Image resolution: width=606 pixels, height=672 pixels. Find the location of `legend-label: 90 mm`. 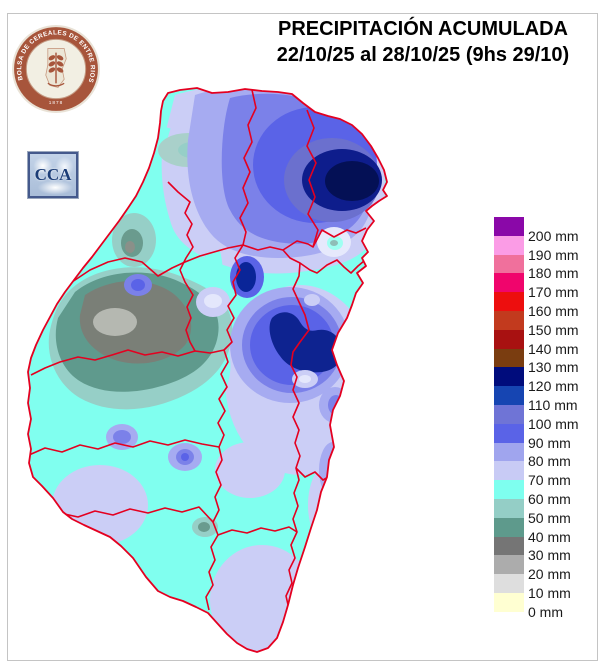

legend-label: 90 mm is located at coordinates (549, 442).